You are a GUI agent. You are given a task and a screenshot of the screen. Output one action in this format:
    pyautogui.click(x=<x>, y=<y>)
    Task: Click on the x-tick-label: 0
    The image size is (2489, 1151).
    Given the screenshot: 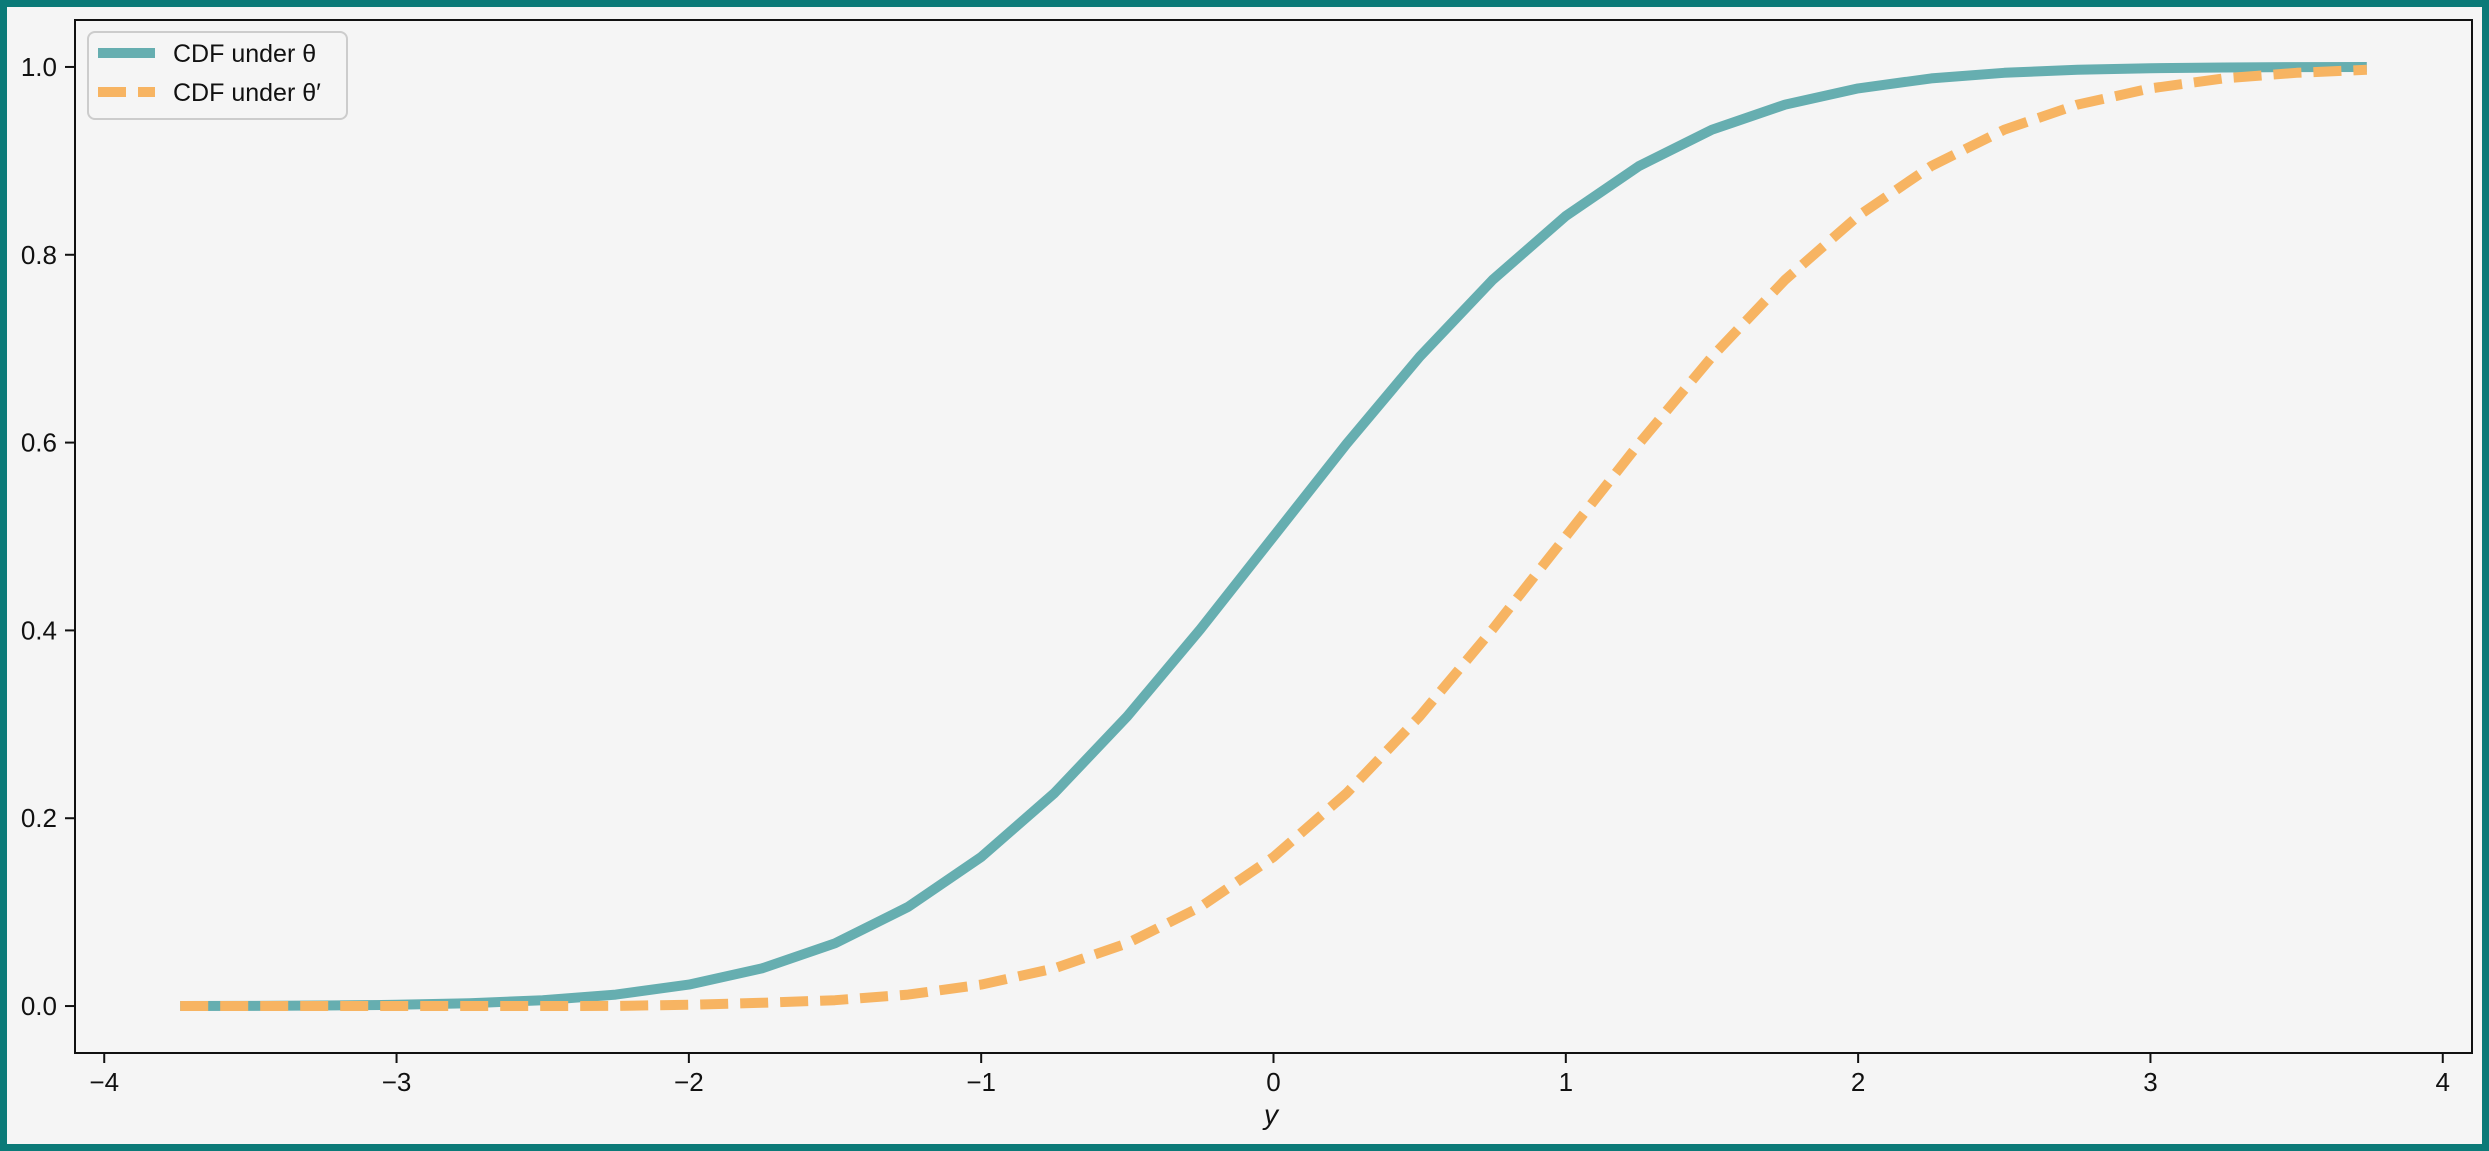 What is the action you would take?
    pyautogui.click(x=1273, y=1082)
    